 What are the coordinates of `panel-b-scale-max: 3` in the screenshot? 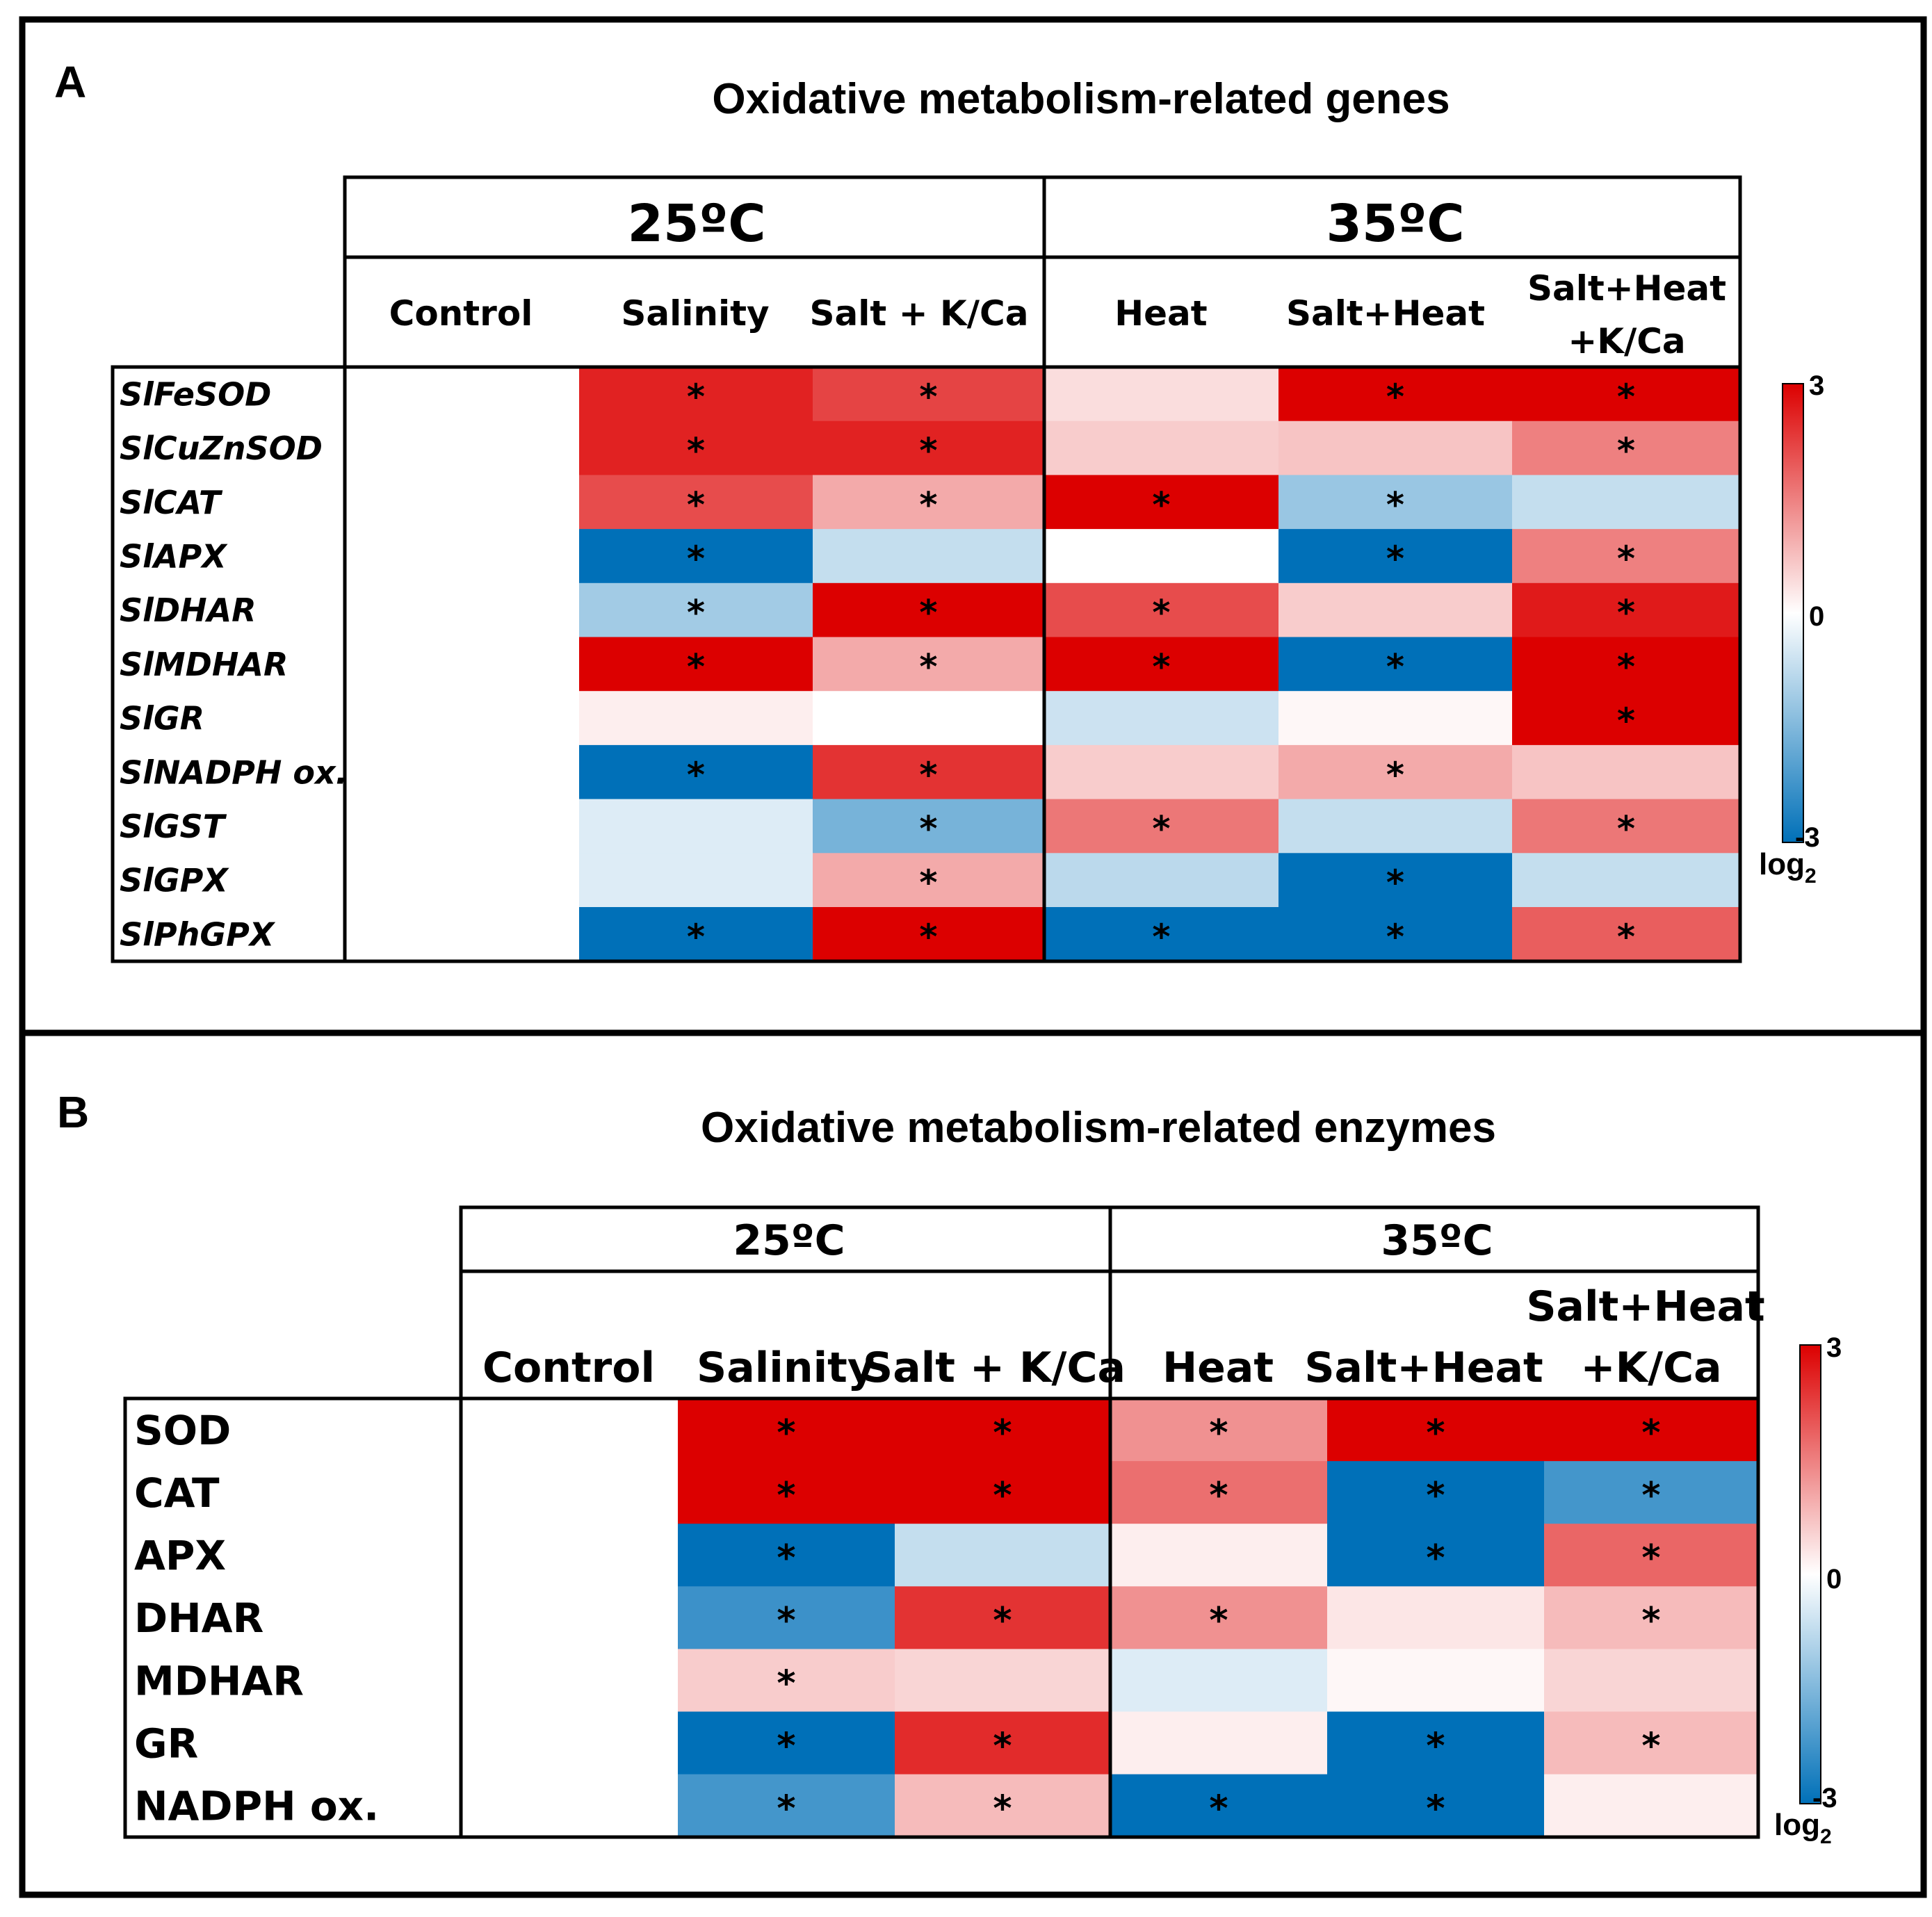 It's located at (1834, 1347).